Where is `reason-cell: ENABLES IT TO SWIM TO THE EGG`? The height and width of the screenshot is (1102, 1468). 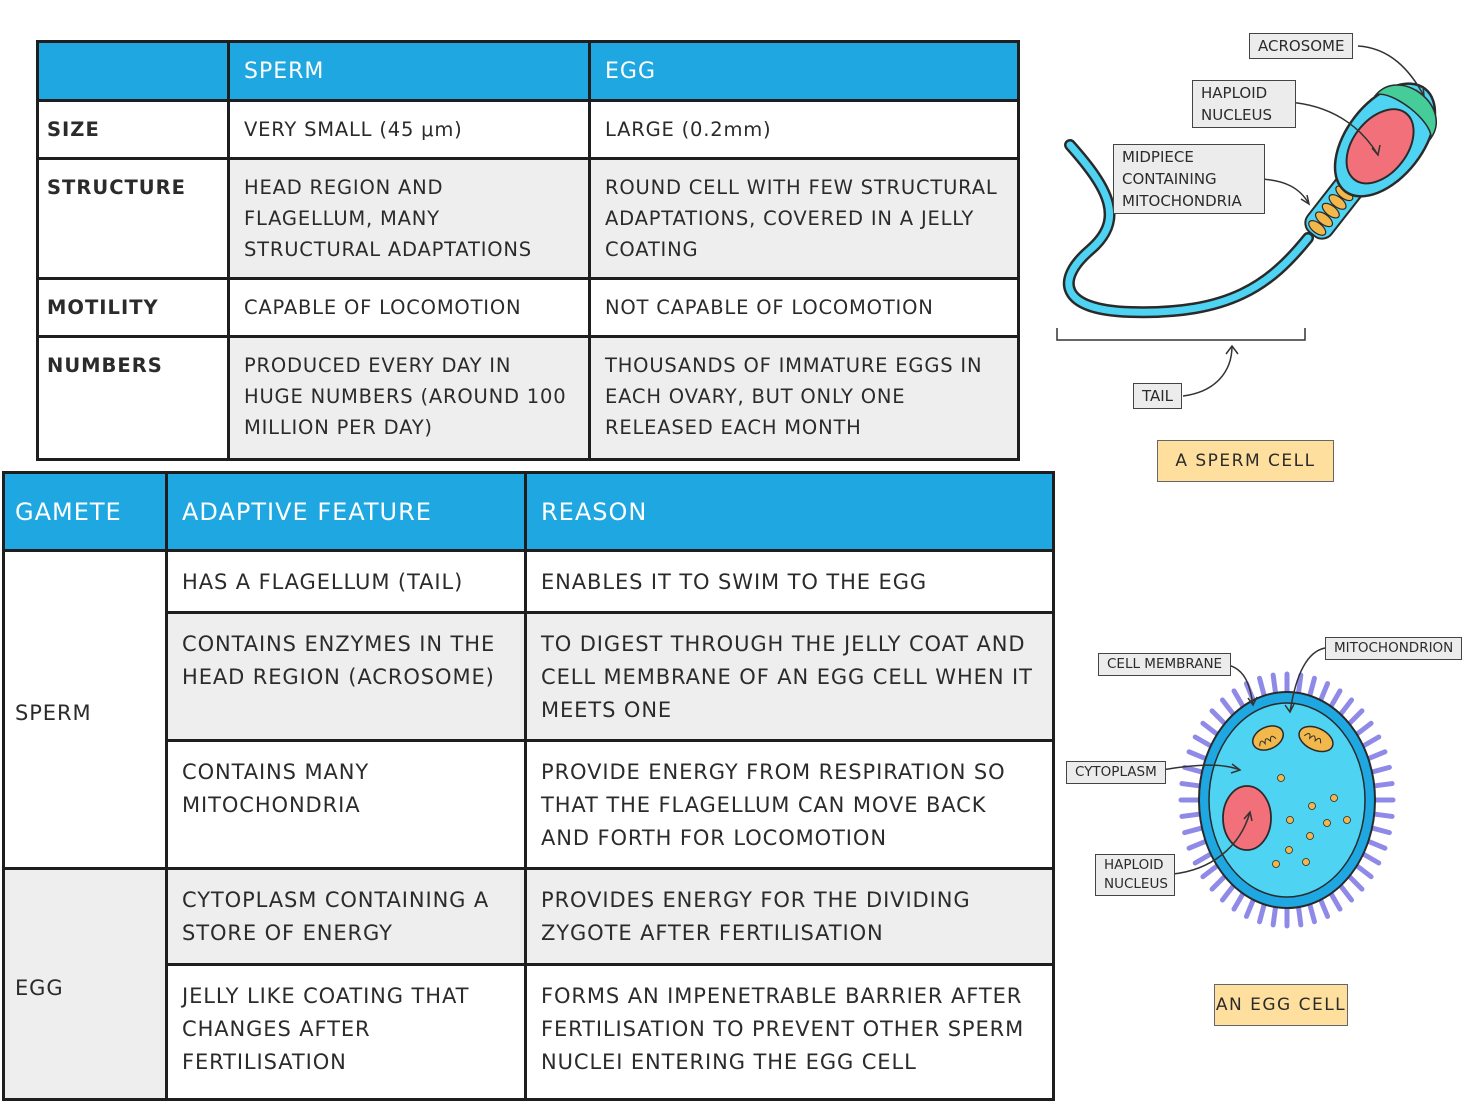 reason-cell: ENABLES IT TO SWIM TO THE EGG is located at coordinates (789, 581).